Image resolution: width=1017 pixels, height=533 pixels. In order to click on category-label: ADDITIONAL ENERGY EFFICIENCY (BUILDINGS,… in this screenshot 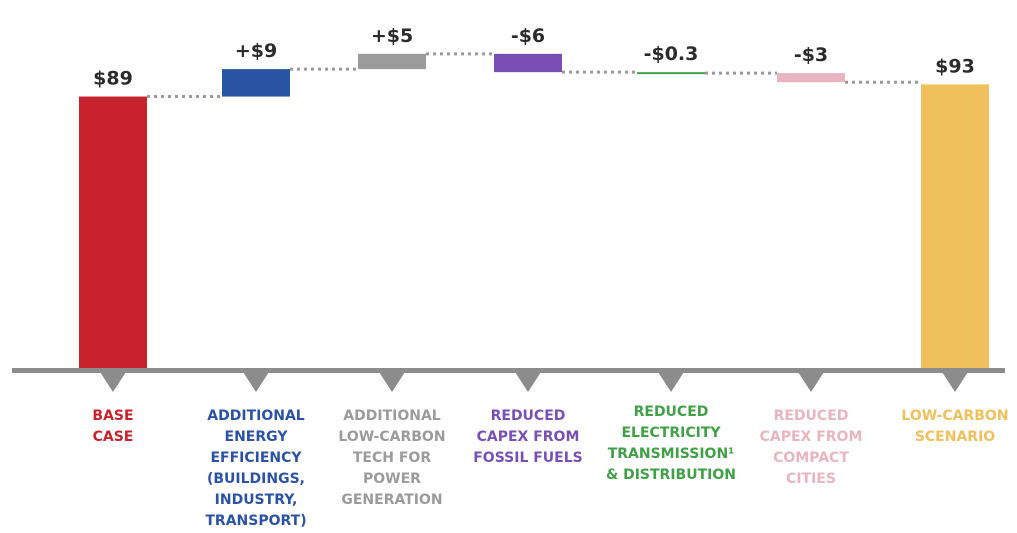, I will do `click(256, 468)`.